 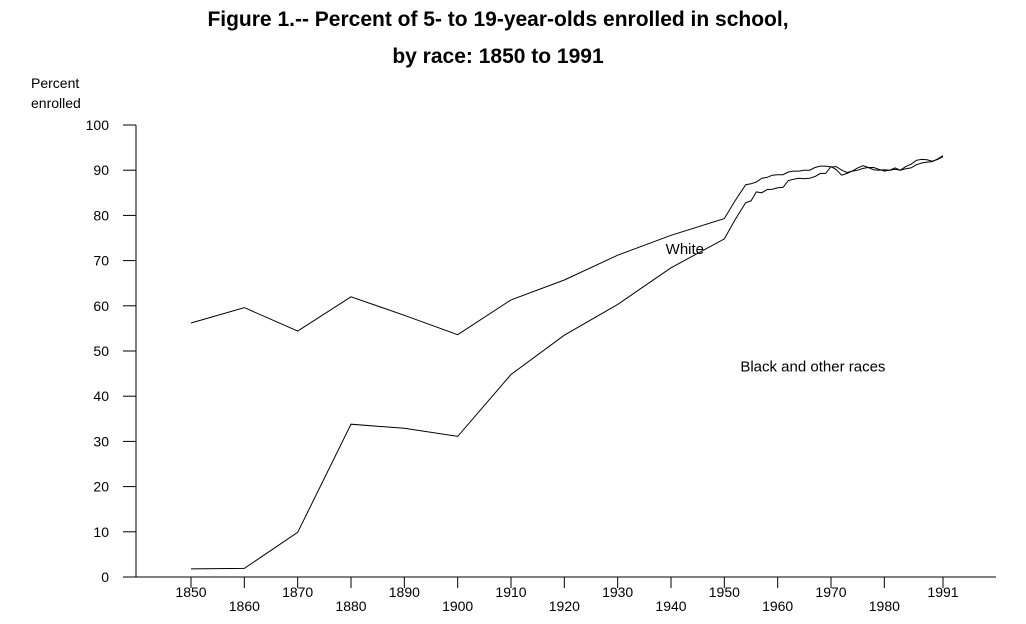 I want to click on y-tick-label: 30, so click(x=101, y=441).